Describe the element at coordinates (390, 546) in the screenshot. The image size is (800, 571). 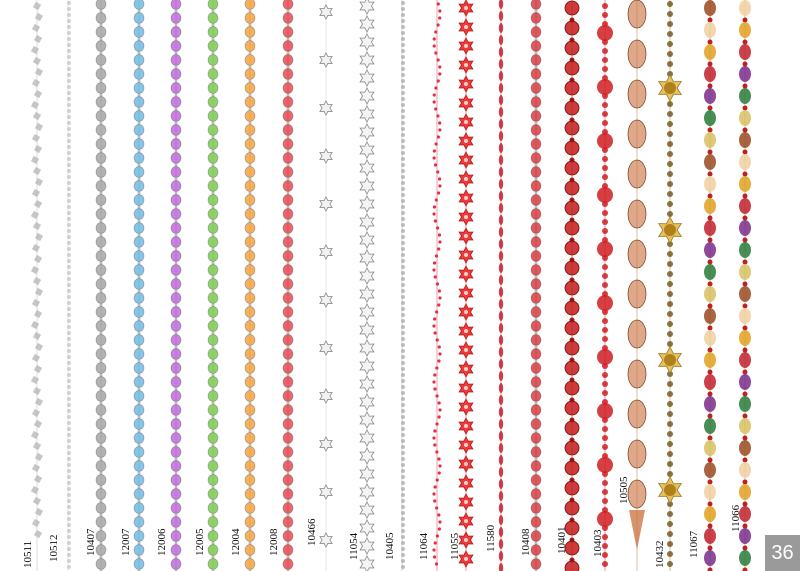
I see `strand-code-label: 10405` at that location.